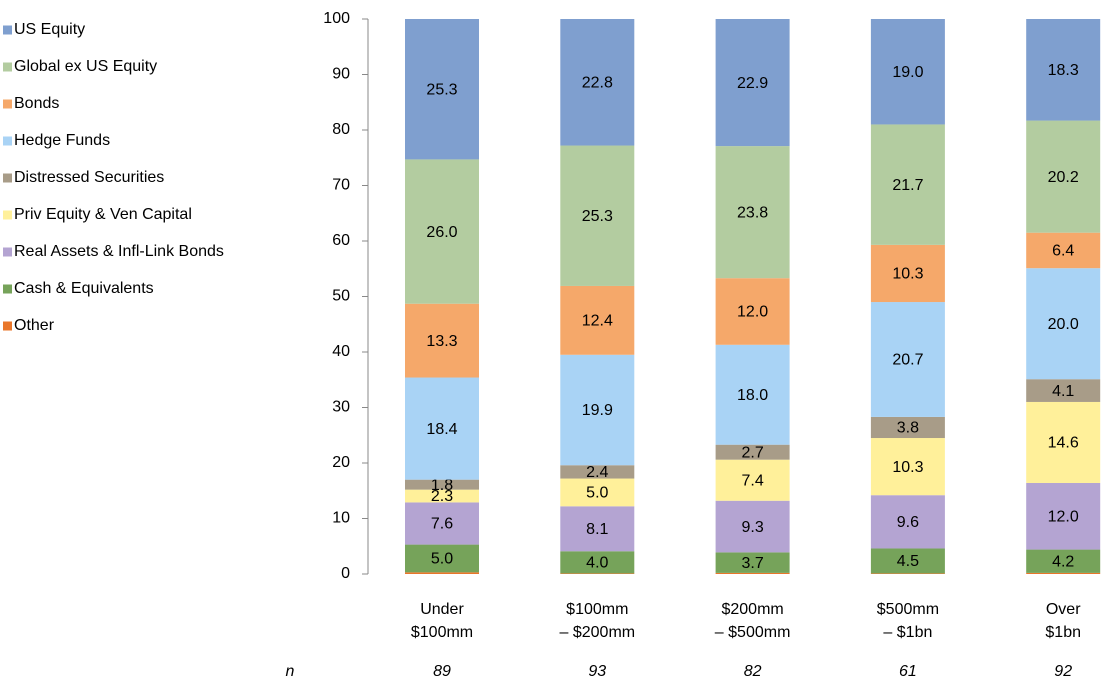  I want to click on data-label: 1.8, so click(442, 485).